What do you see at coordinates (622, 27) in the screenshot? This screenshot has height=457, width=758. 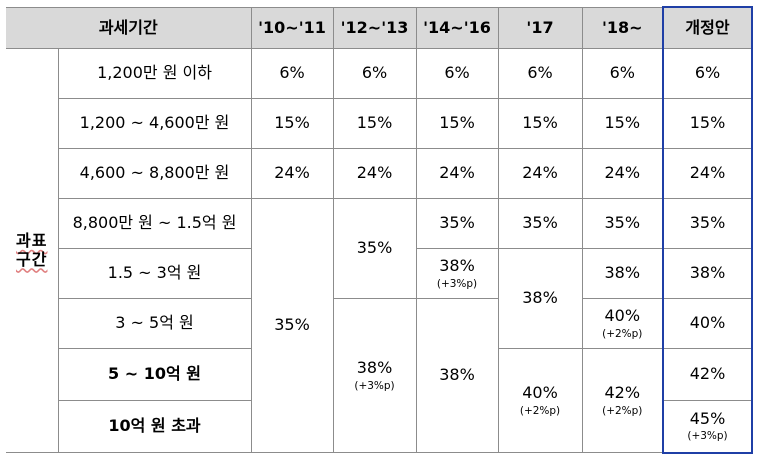 I see `column-header-18: '18~` at bounding box center [622, 27].